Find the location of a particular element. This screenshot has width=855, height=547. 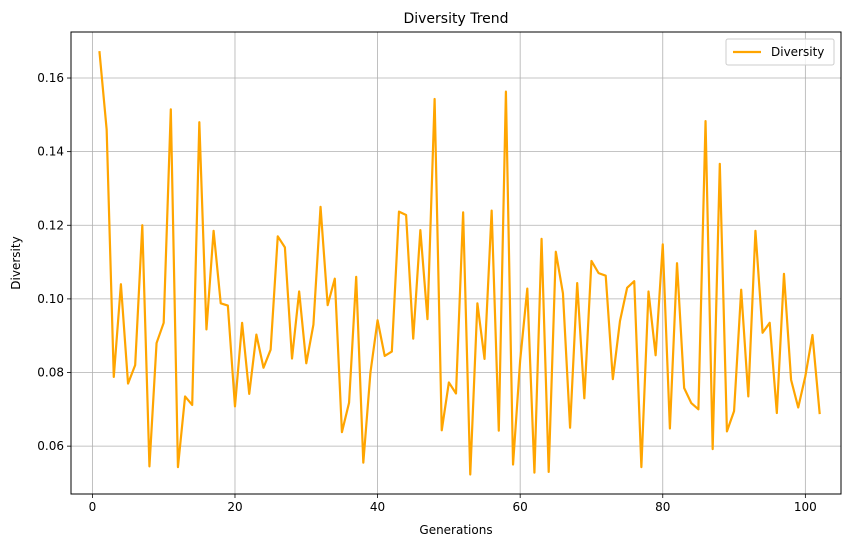

x-tick-label: 40 is located at coordinates (377, 507).